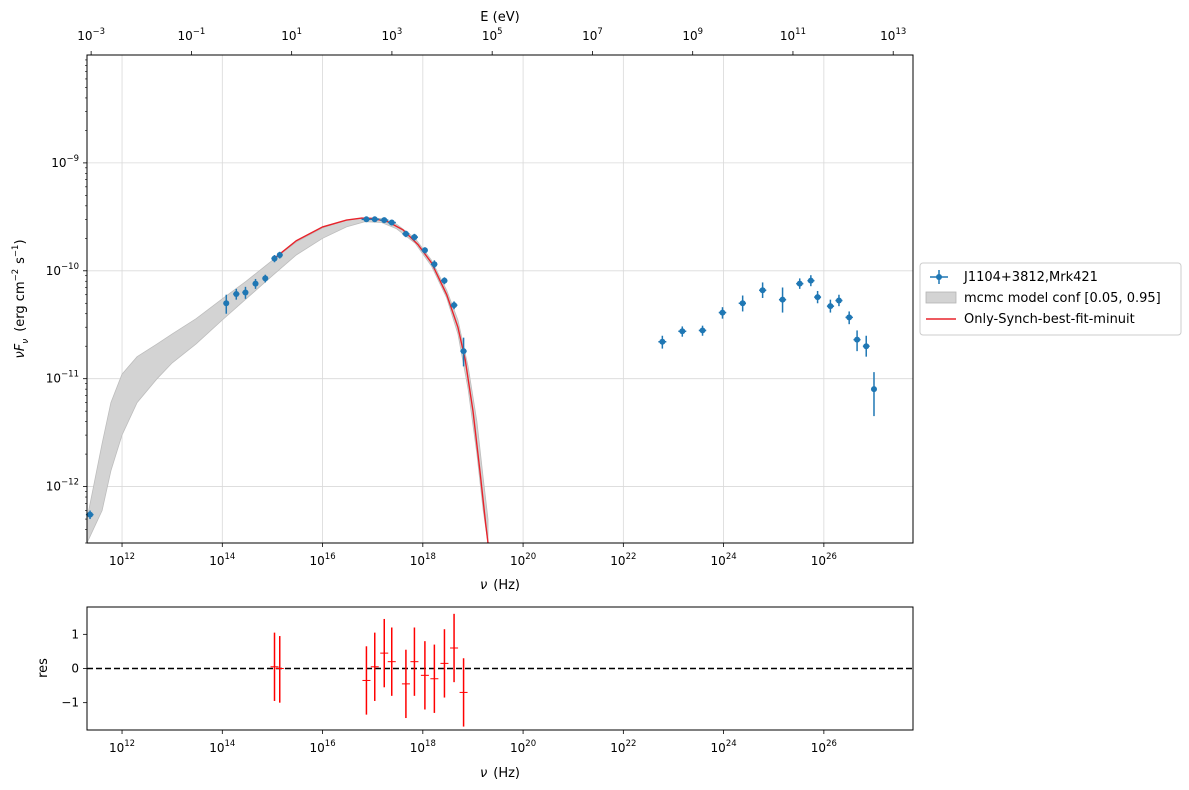 This screenshot has height=790, width=1189. Describe the element at coordinates (1049, 319) in the screenshot. I see `legend-label-line: Only-Synch-best-fit-minuit` at that location.